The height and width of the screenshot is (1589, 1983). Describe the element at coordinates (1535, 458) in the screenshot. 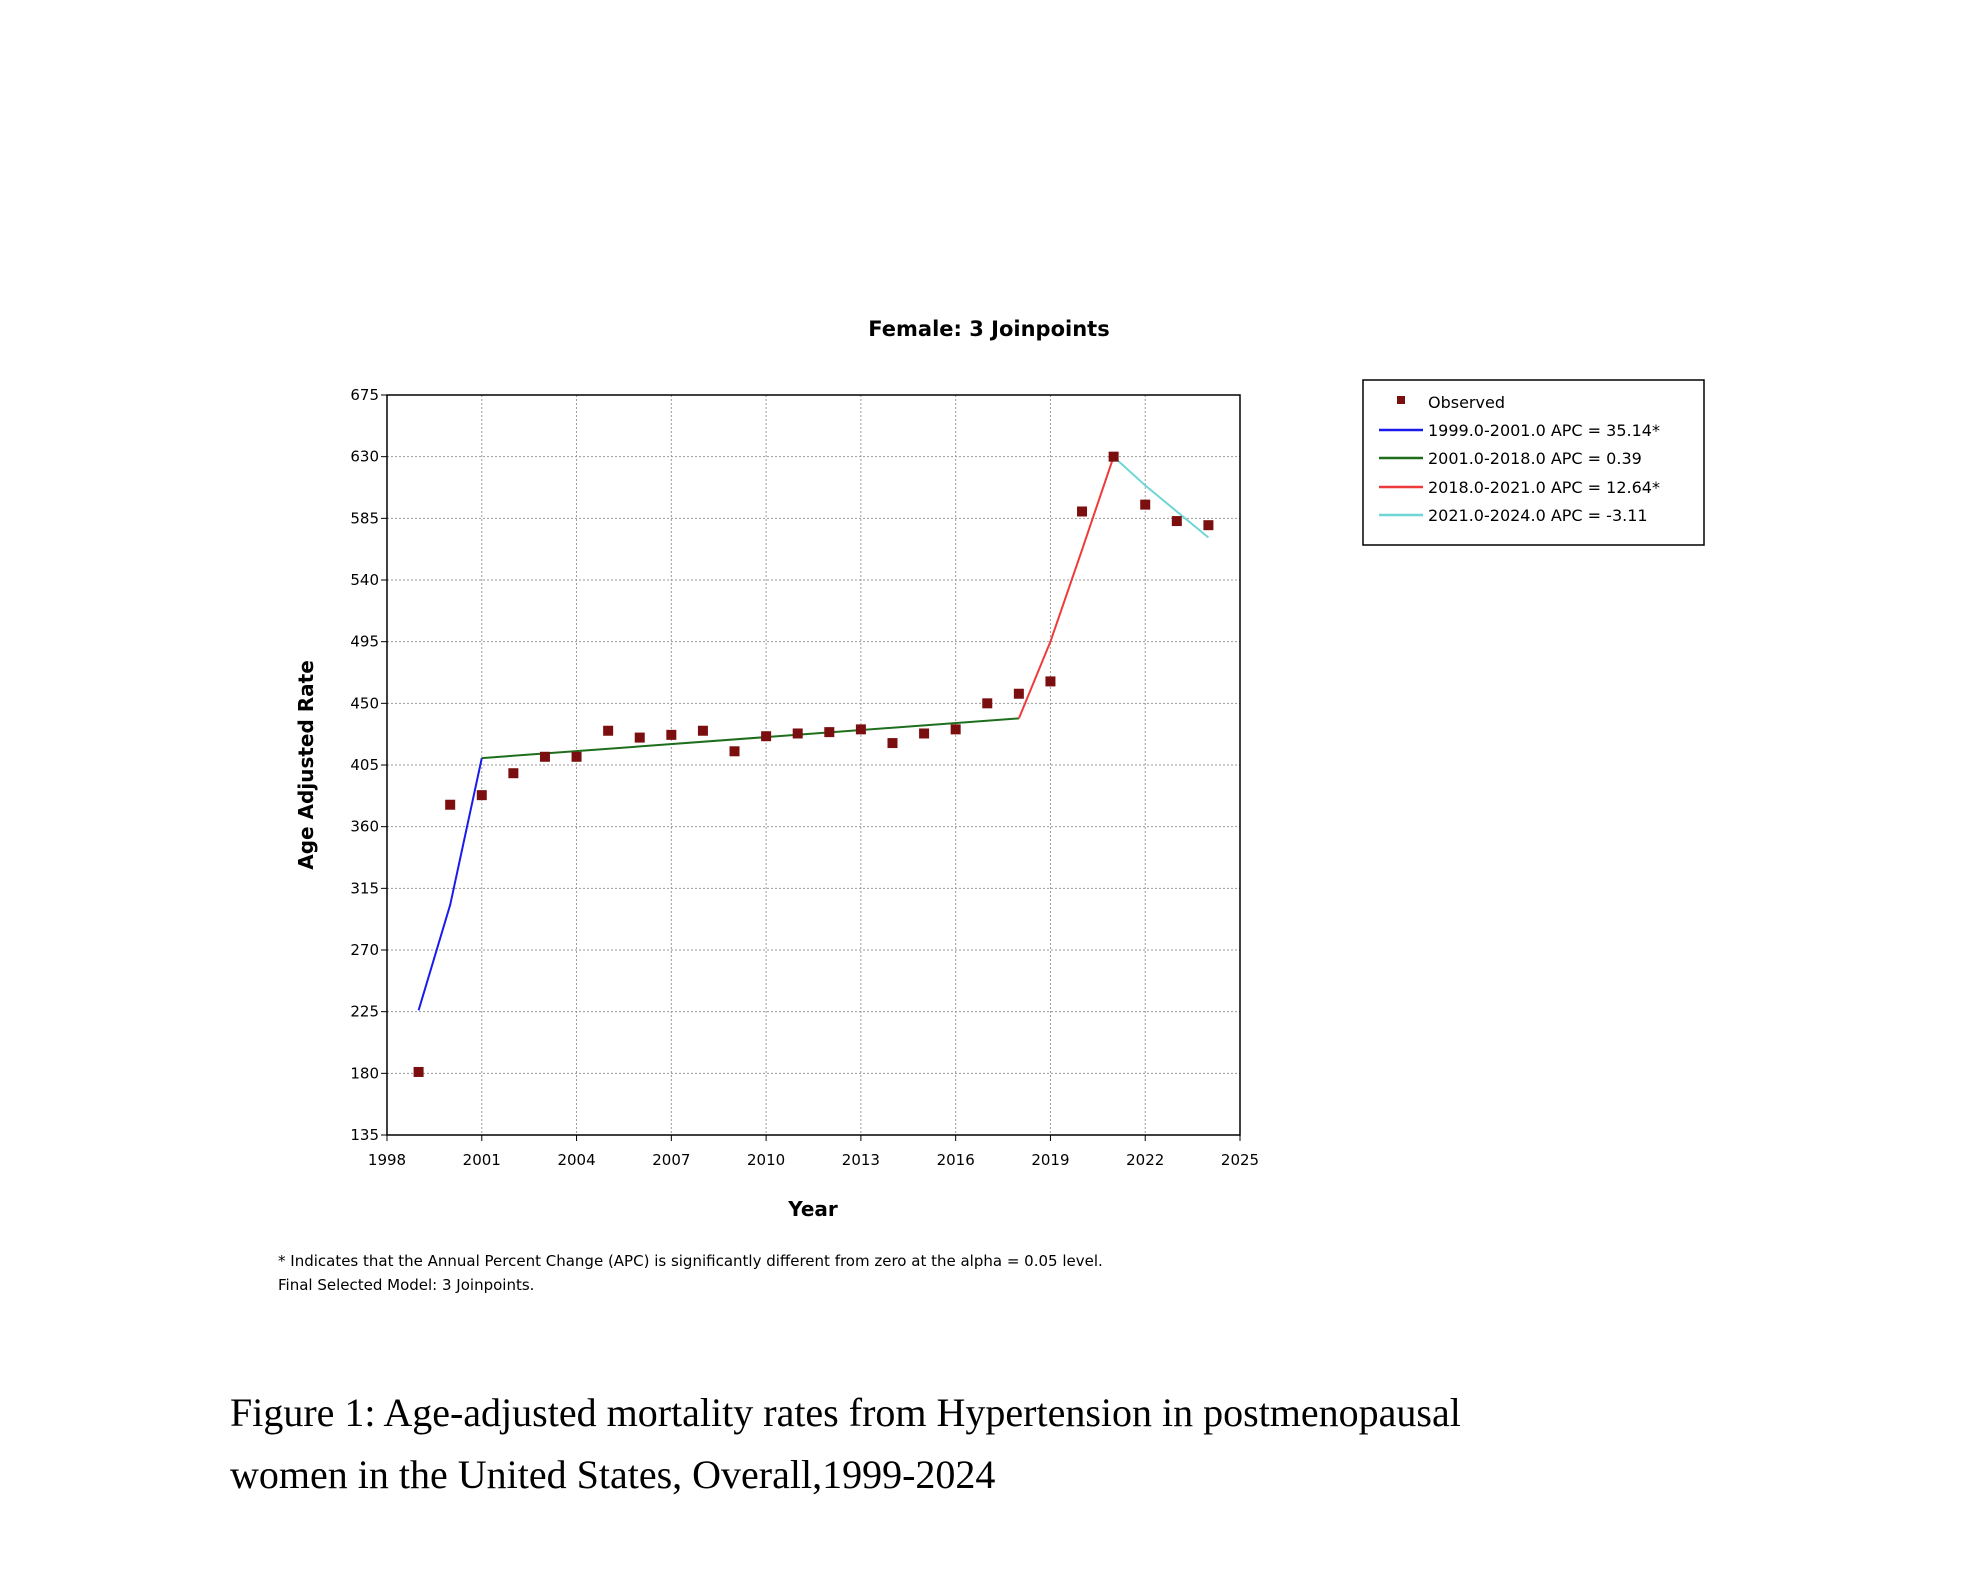

I see `legend-label-1: 2001.0-2018.0 APC = 0.39` at that location.